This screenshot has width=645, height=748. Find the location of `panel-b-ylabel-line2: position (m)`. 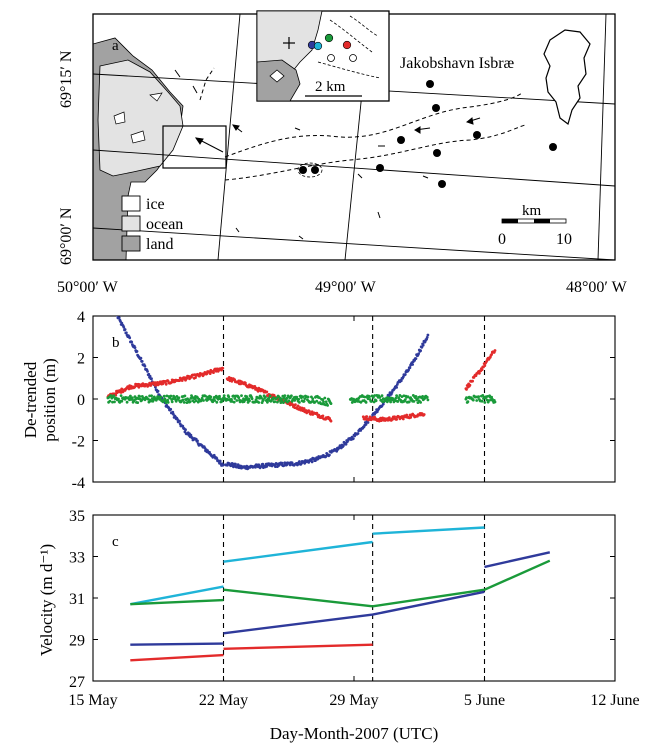

panel-b-ylabel-line2: position (m) is located at coordinates (49, 400).